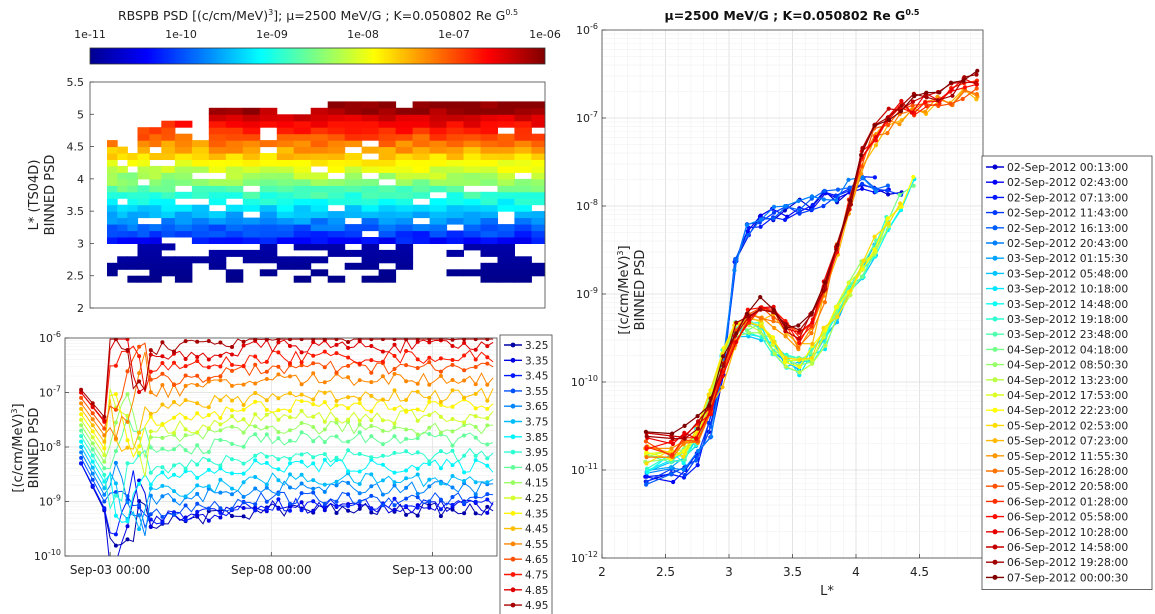 The width and height of the screenshot is (1155, 614). What do you see at coordinates (76, 211) in the screenshot?
I see `heatmap-y-tick-label: 3.5` at bounding box center [76, 211].